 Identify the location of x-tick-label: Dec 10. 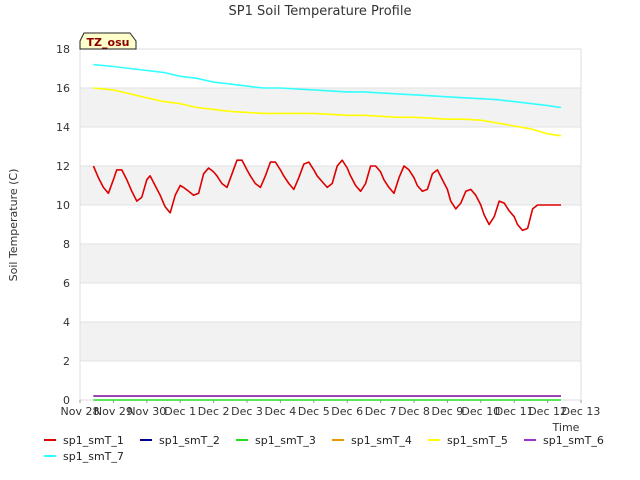
(480, 411).